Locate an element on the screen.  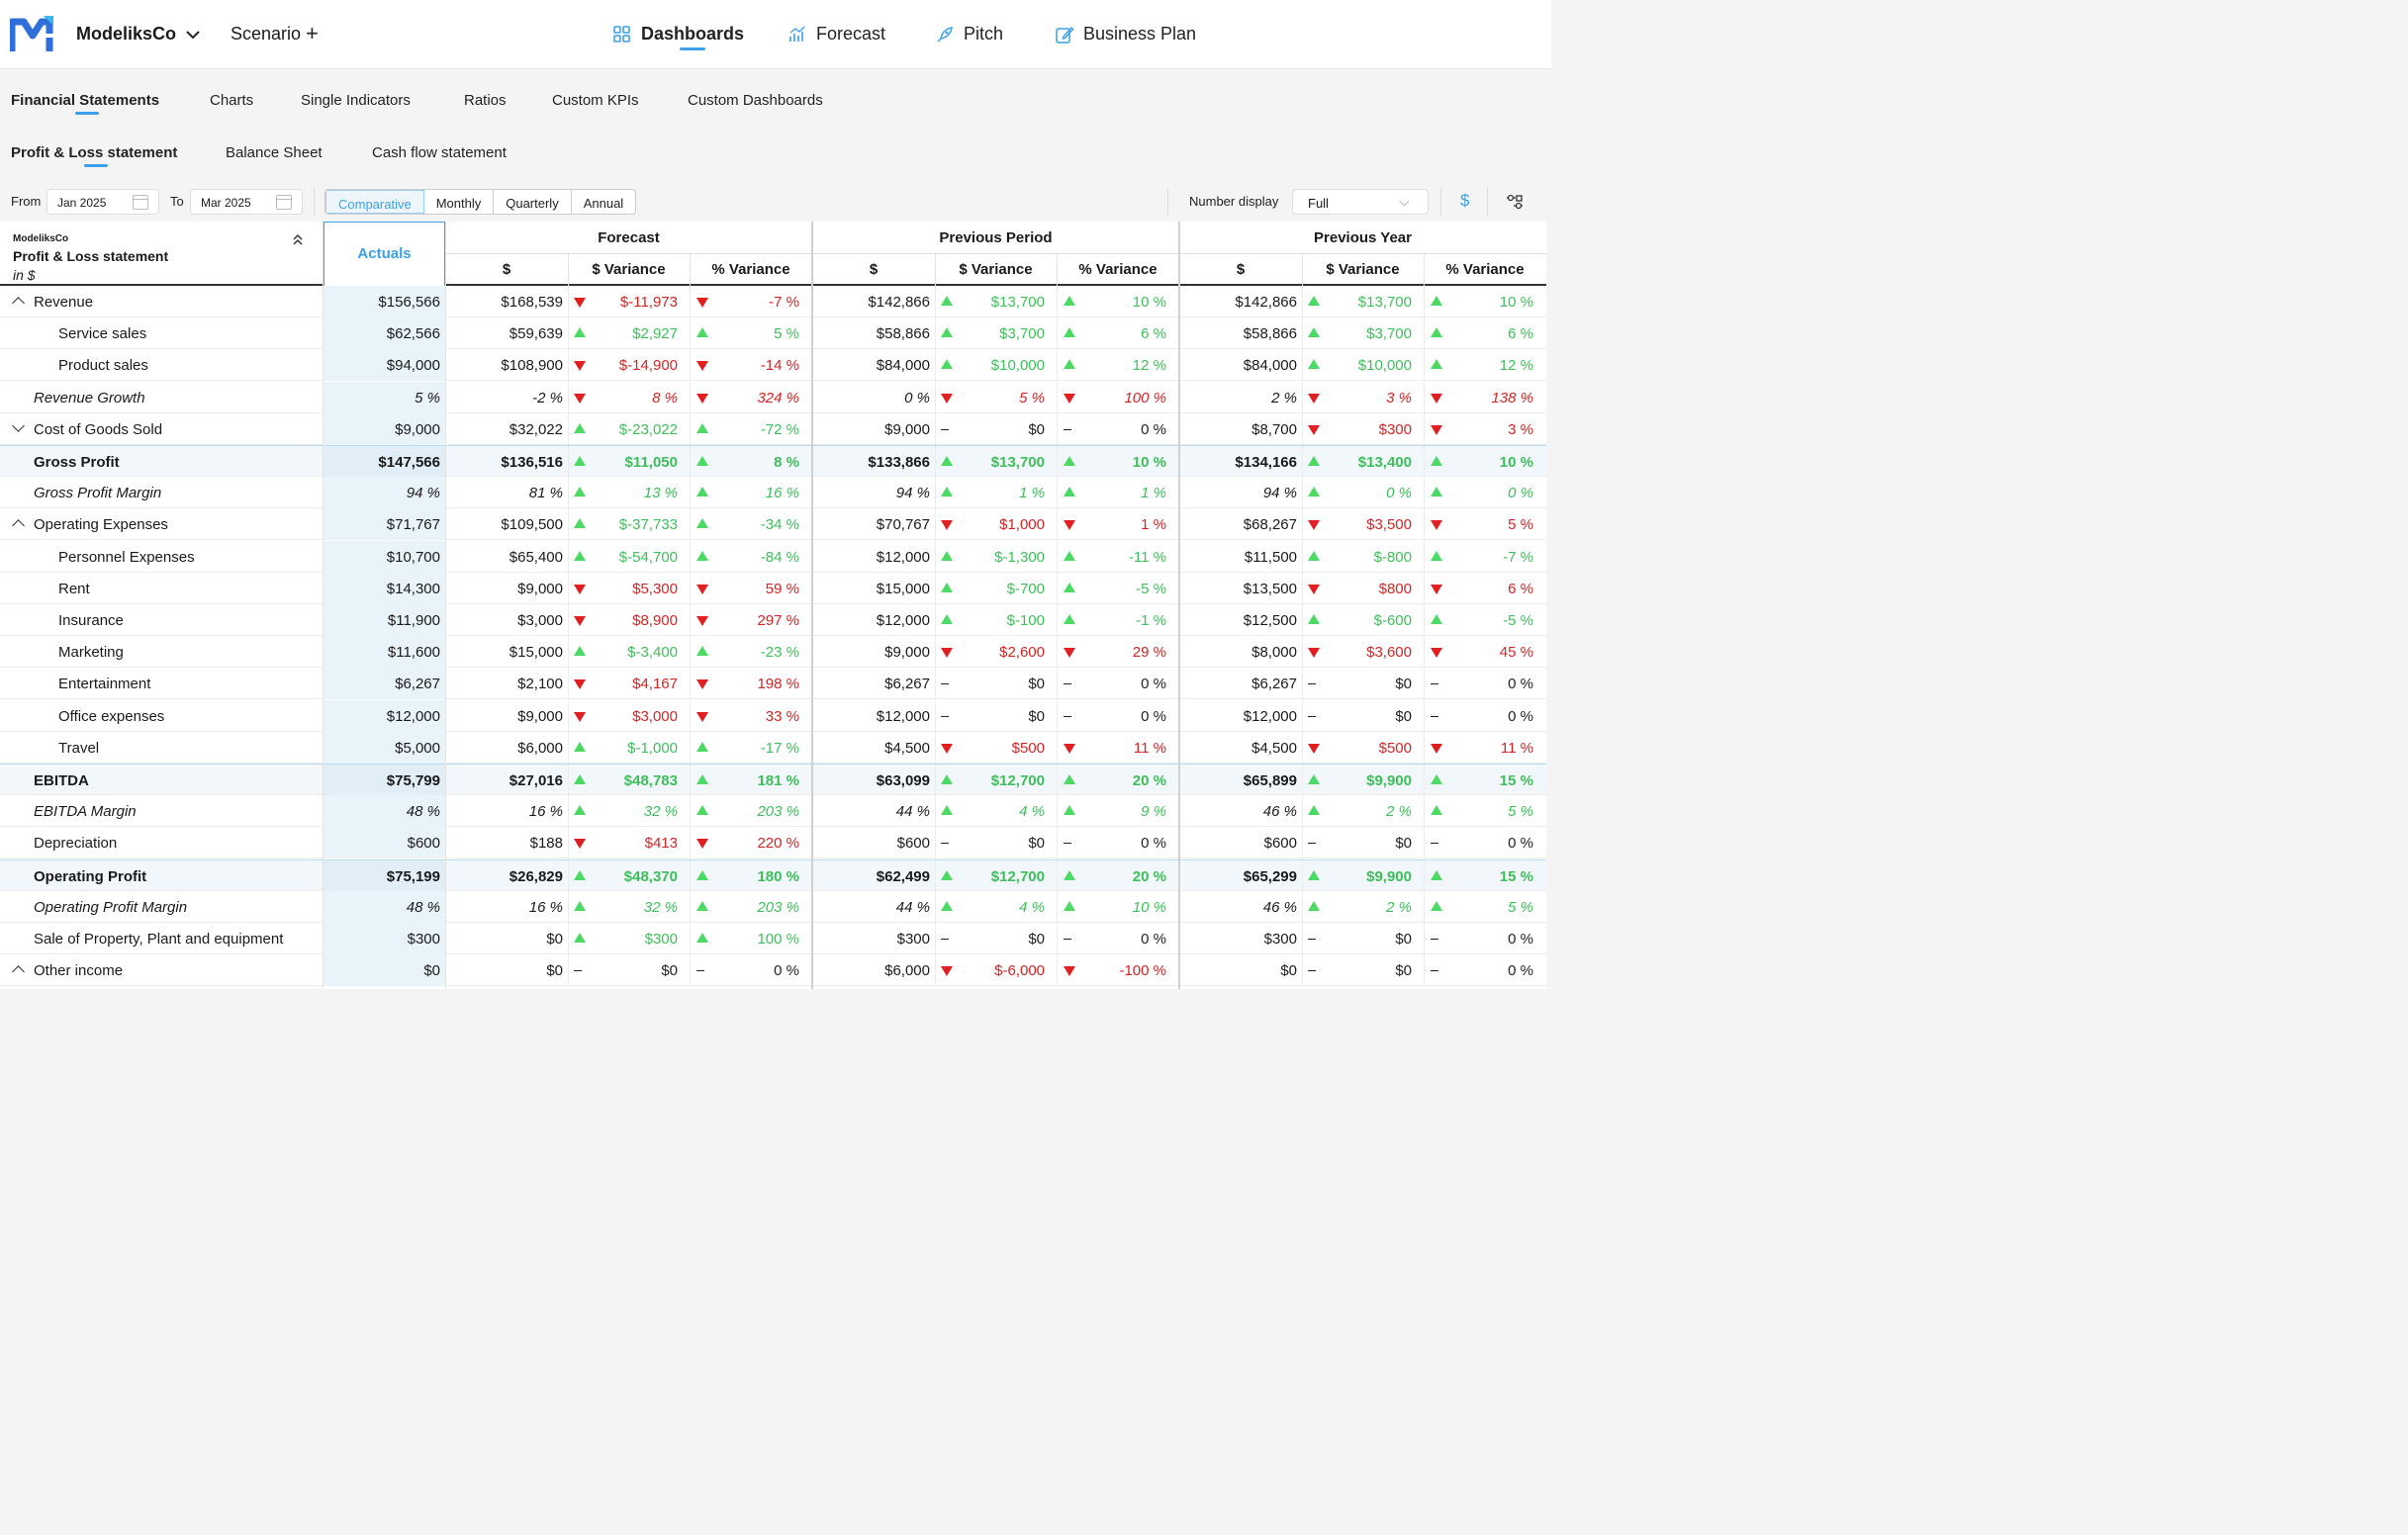
percent-variance-value: -5 % is located at coordinates (1518, 621).